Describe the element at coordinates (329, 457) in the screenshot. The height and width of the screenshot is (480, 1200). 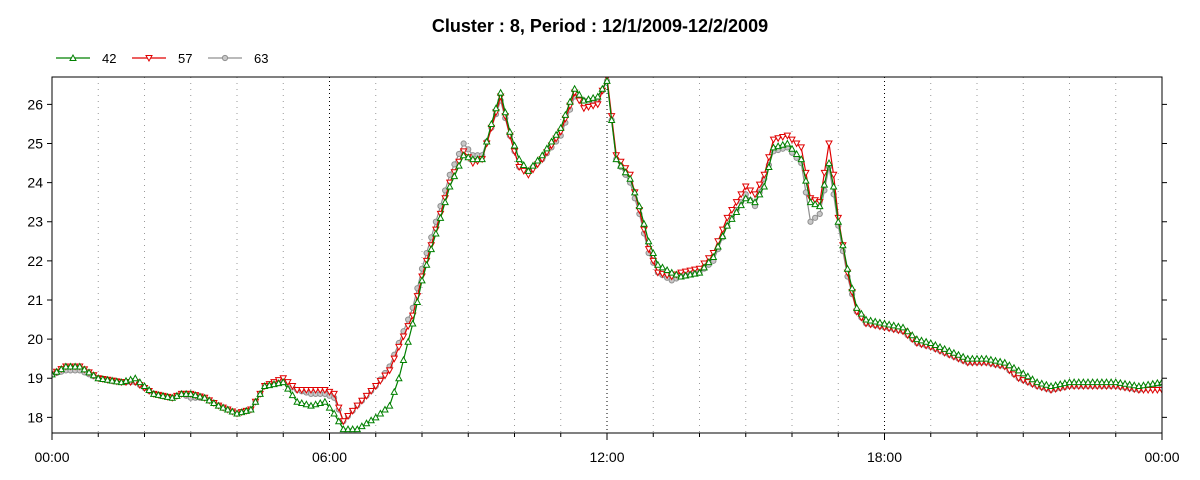
I see `x-tick-label: 06:00` at that location.